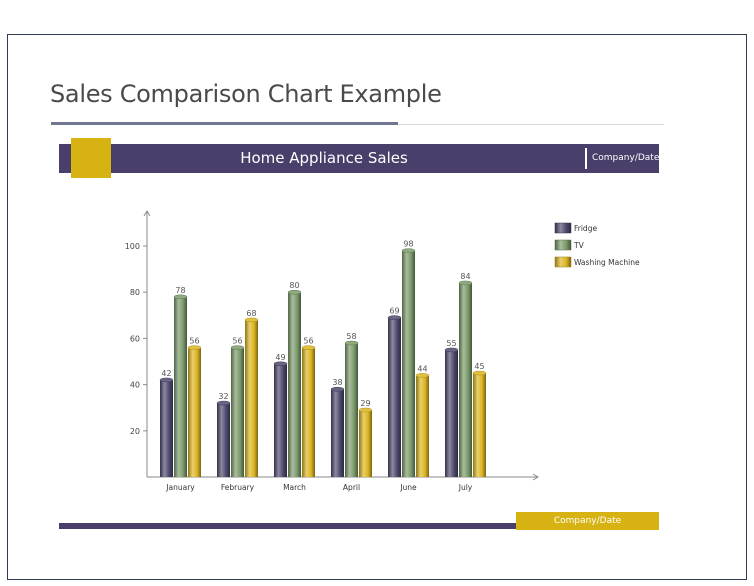 The width and height of the screenshot is (754, 586). What do you see at coordinates (337, 431) in the screenshot?
I see `bar-fridge-april` at bounding box center [337, 431].